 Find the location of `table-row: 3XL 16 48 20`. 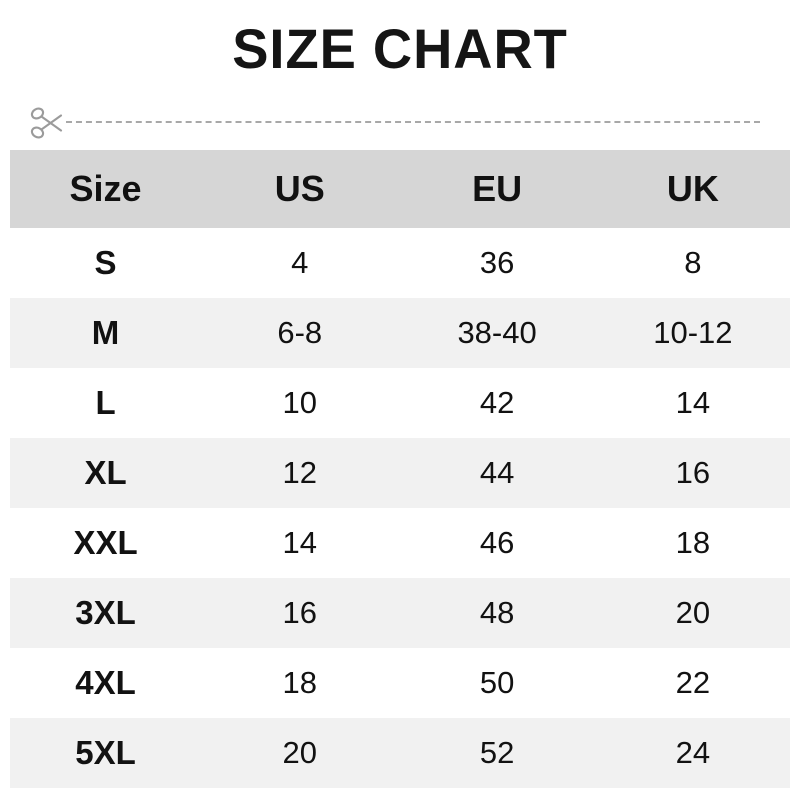

table-row: 3XL 16 48 20 is located at coordinates (400, 613).